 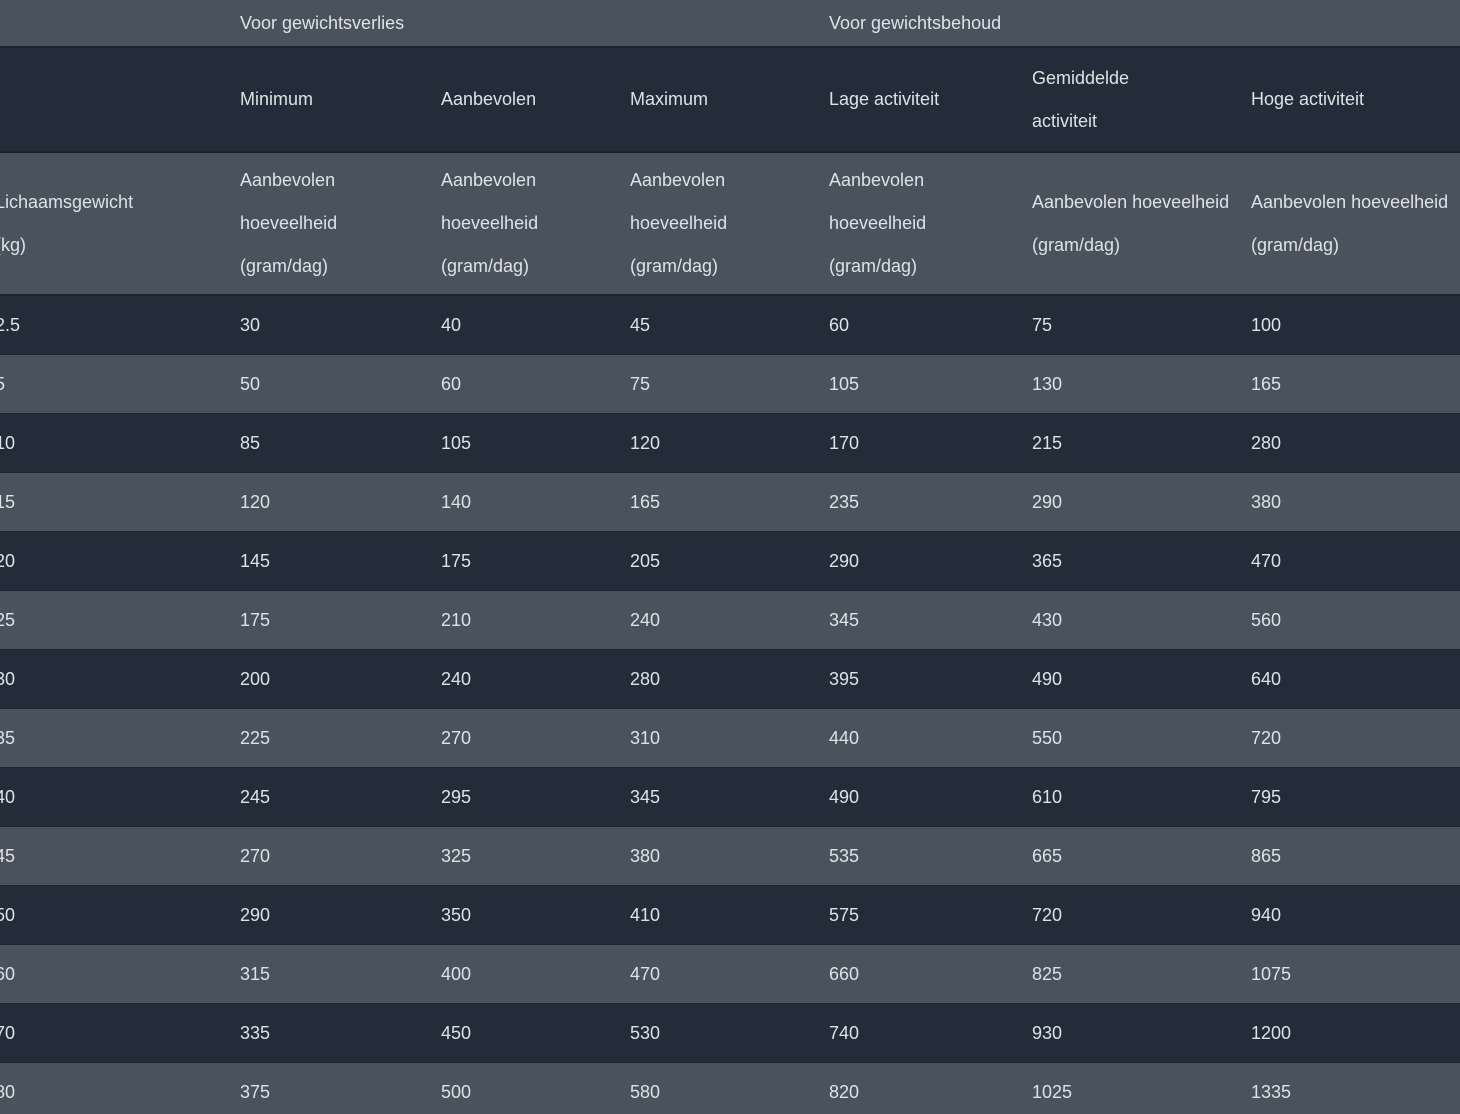 What do you see at coordinates (719, 324) in the screenshot?
I see `amount-cell: 45` at bounding box center [719, 324].